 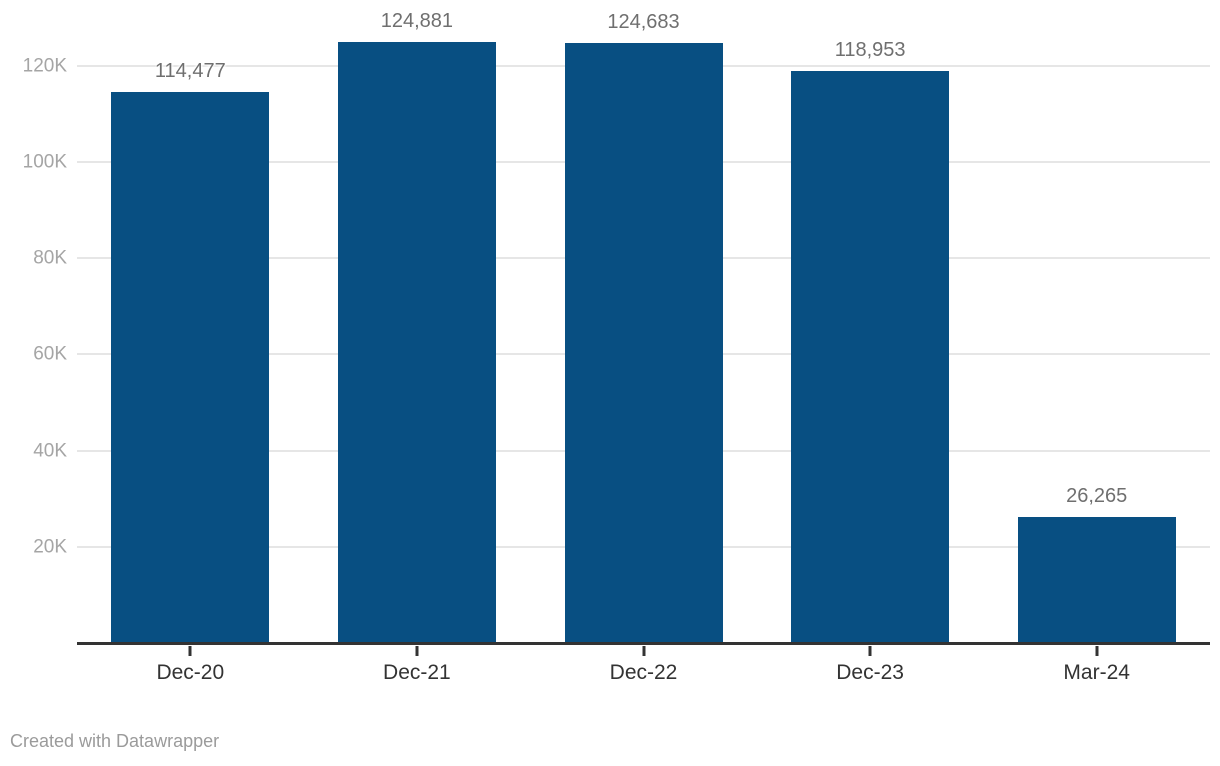 What do you see at coordinates (50, 547) in the screenshot?
I see `y-axis-tick-label: 20K` at bounding box center [50, 547].